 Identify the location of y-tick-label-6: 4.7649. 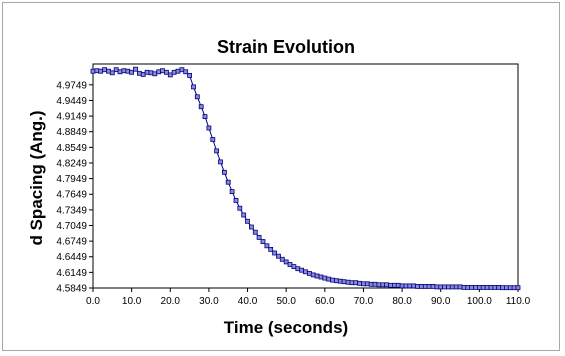
(71, 195).